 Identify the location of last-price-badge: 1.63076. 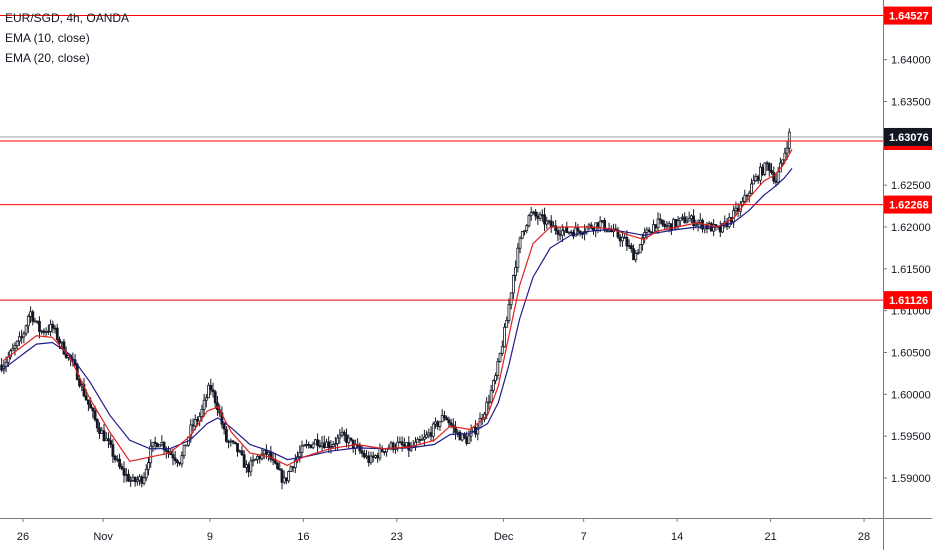
(909, 138).